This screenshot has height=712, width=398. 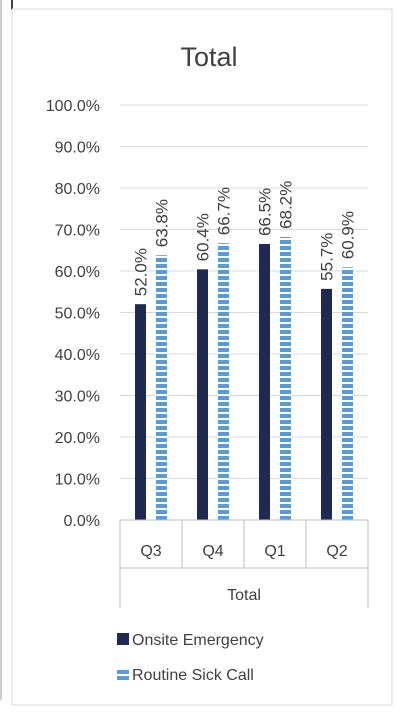 What do you see at coordinates (265, 212) in the screenshot?
I see `data-label: 66.5%` at bounding box center [265, 212].